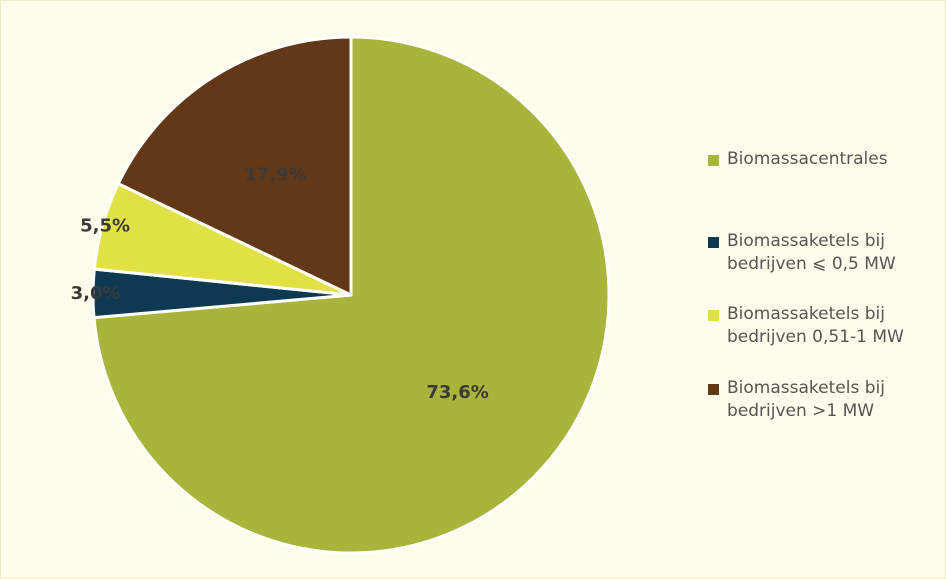  I want to click on legend-swatch-ketels-0-51-1mw, so click(713, 315).